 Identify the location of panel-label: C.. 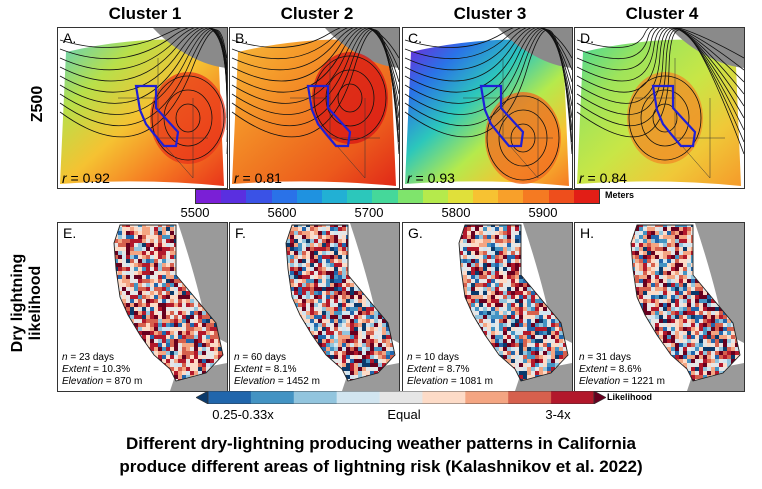
(415, 38).